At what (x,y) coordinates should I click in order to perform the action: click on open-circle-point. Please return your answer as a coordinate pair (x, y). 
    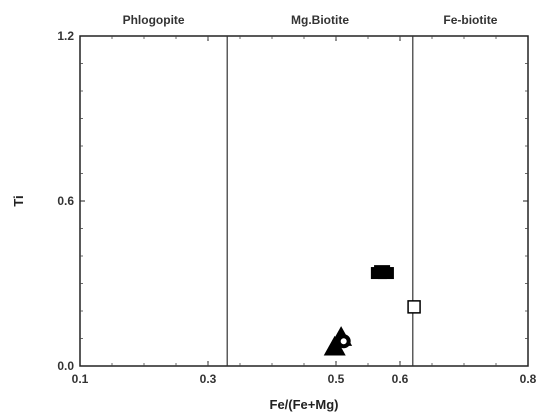
    Looking at the image, I should click on (343, 341).